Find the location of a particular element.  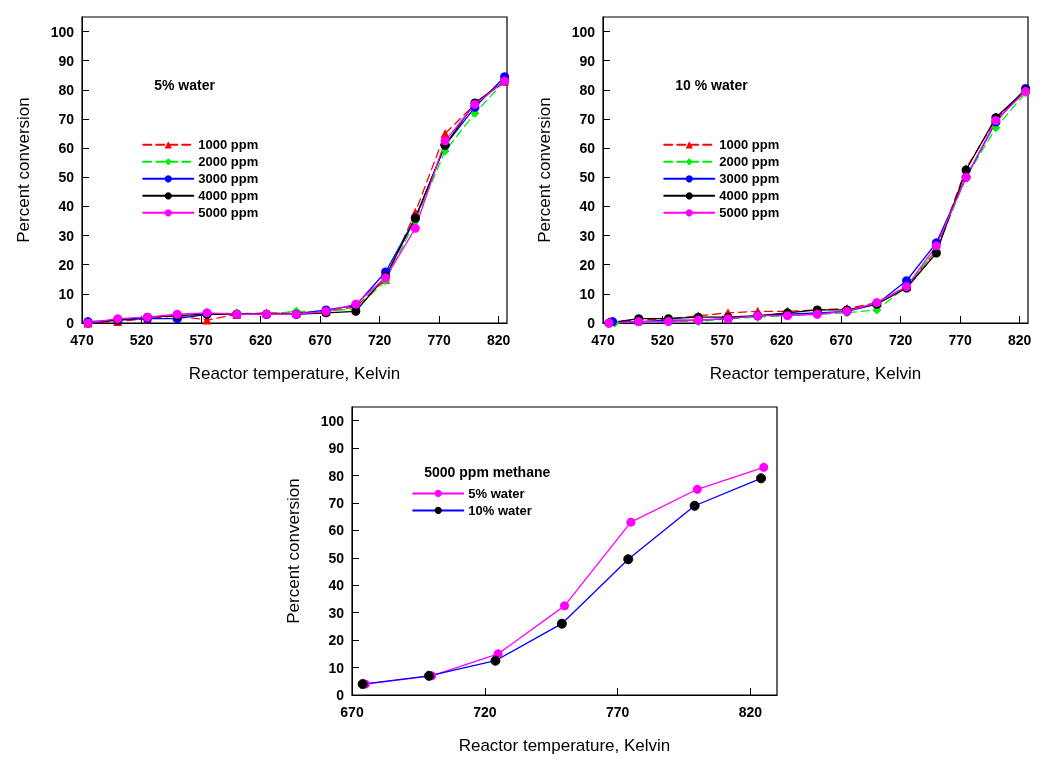

legend-label: 10% water is located at coordinates (500, 510).